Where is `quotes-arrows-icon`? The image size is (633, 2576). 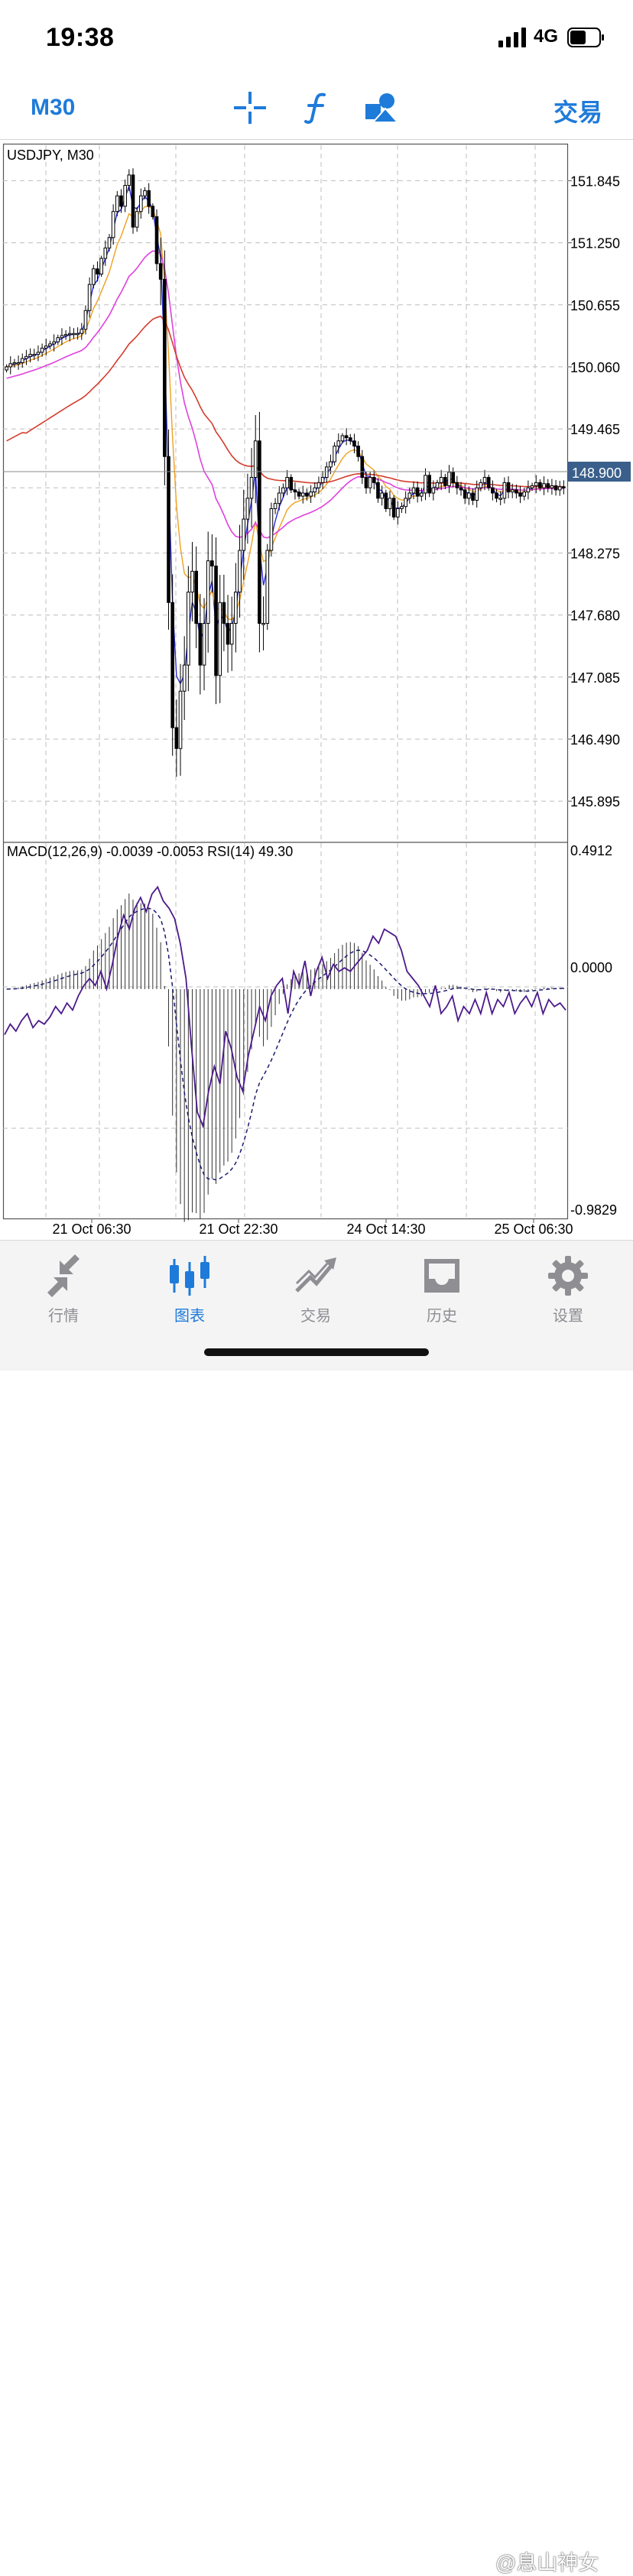
quotes-arrows-icon is located at coordinates (63, 1275).